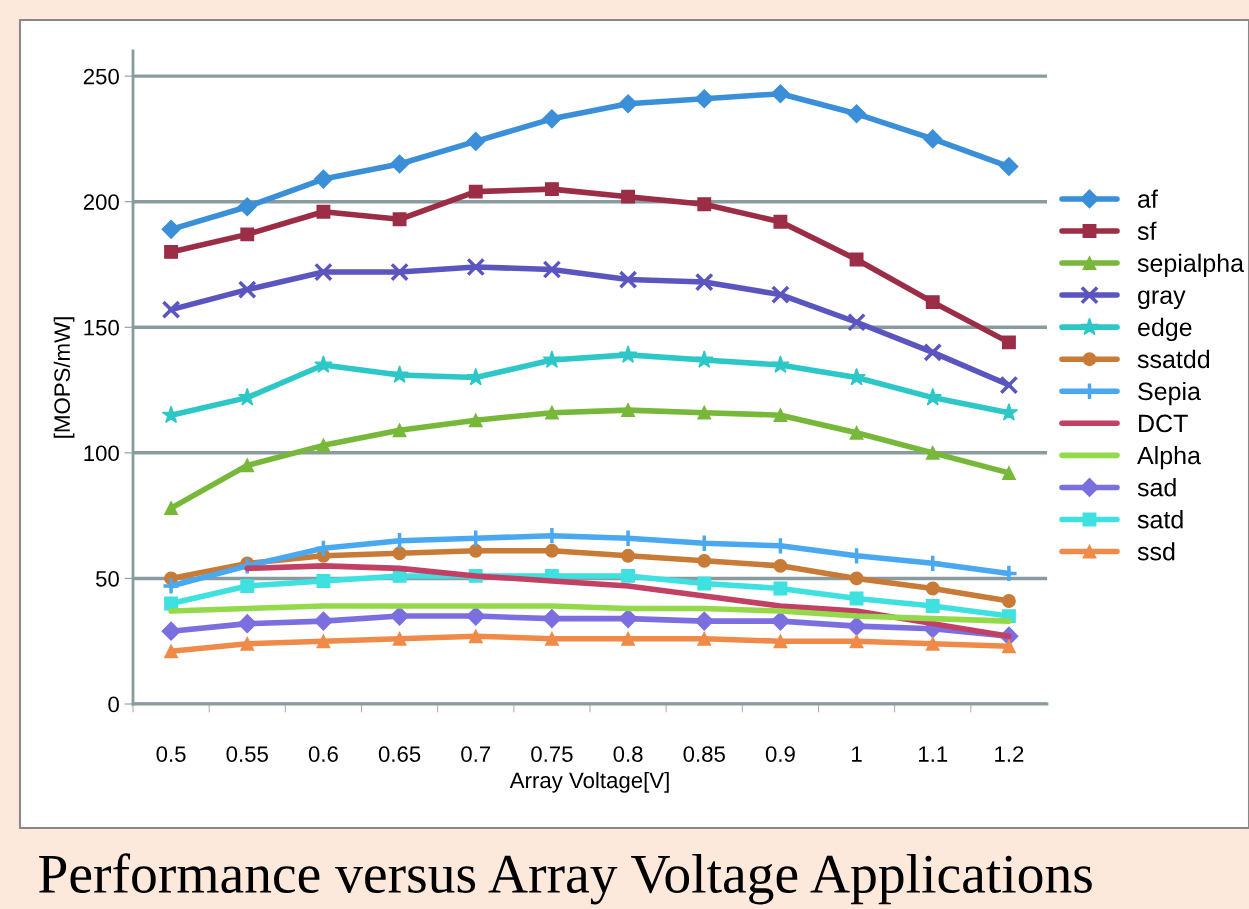 The image size is (1249, 909). What do you see at coordinates (1148, 198) in the screenshot?
I see `legend-label: af` at bounding box center [1148, 198].